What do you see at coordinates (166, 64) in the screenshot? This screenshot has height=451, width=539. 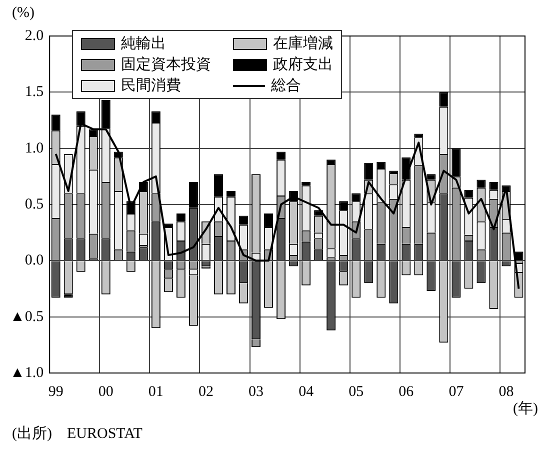 I see `legend-label: 固定資本投資` at bounding box center [166, 64].